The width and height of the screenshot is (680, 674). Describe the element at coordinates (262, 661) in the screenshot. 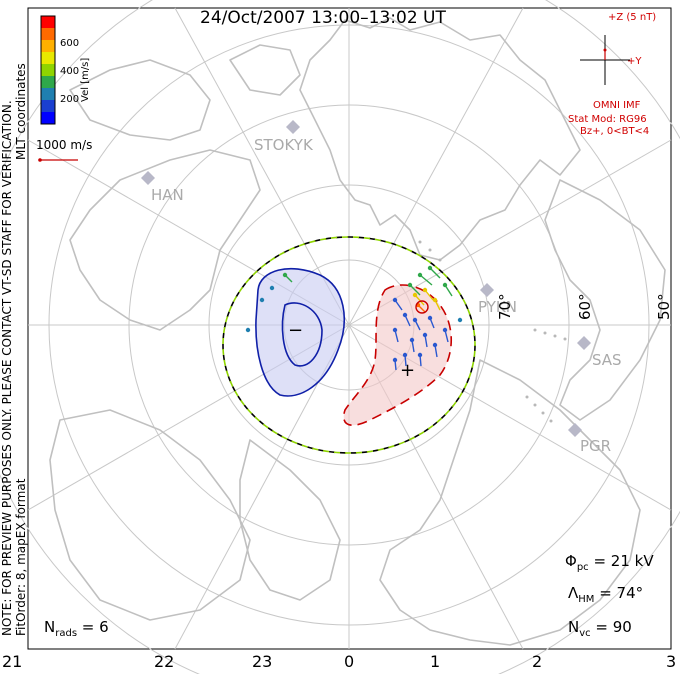

I see `mlt-tick-23: 23` at that location.